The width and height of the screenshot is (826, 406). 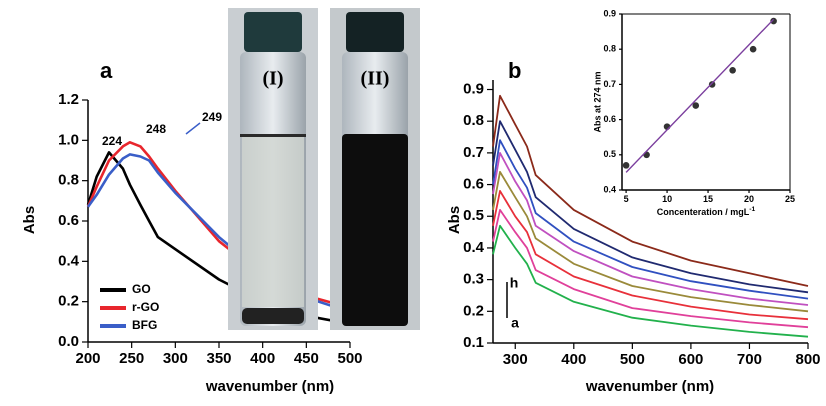 What do you see at coordinates (306, 358) in the screenshot?
I see `x-tick-label: 450` at bounding box center [306, 358].